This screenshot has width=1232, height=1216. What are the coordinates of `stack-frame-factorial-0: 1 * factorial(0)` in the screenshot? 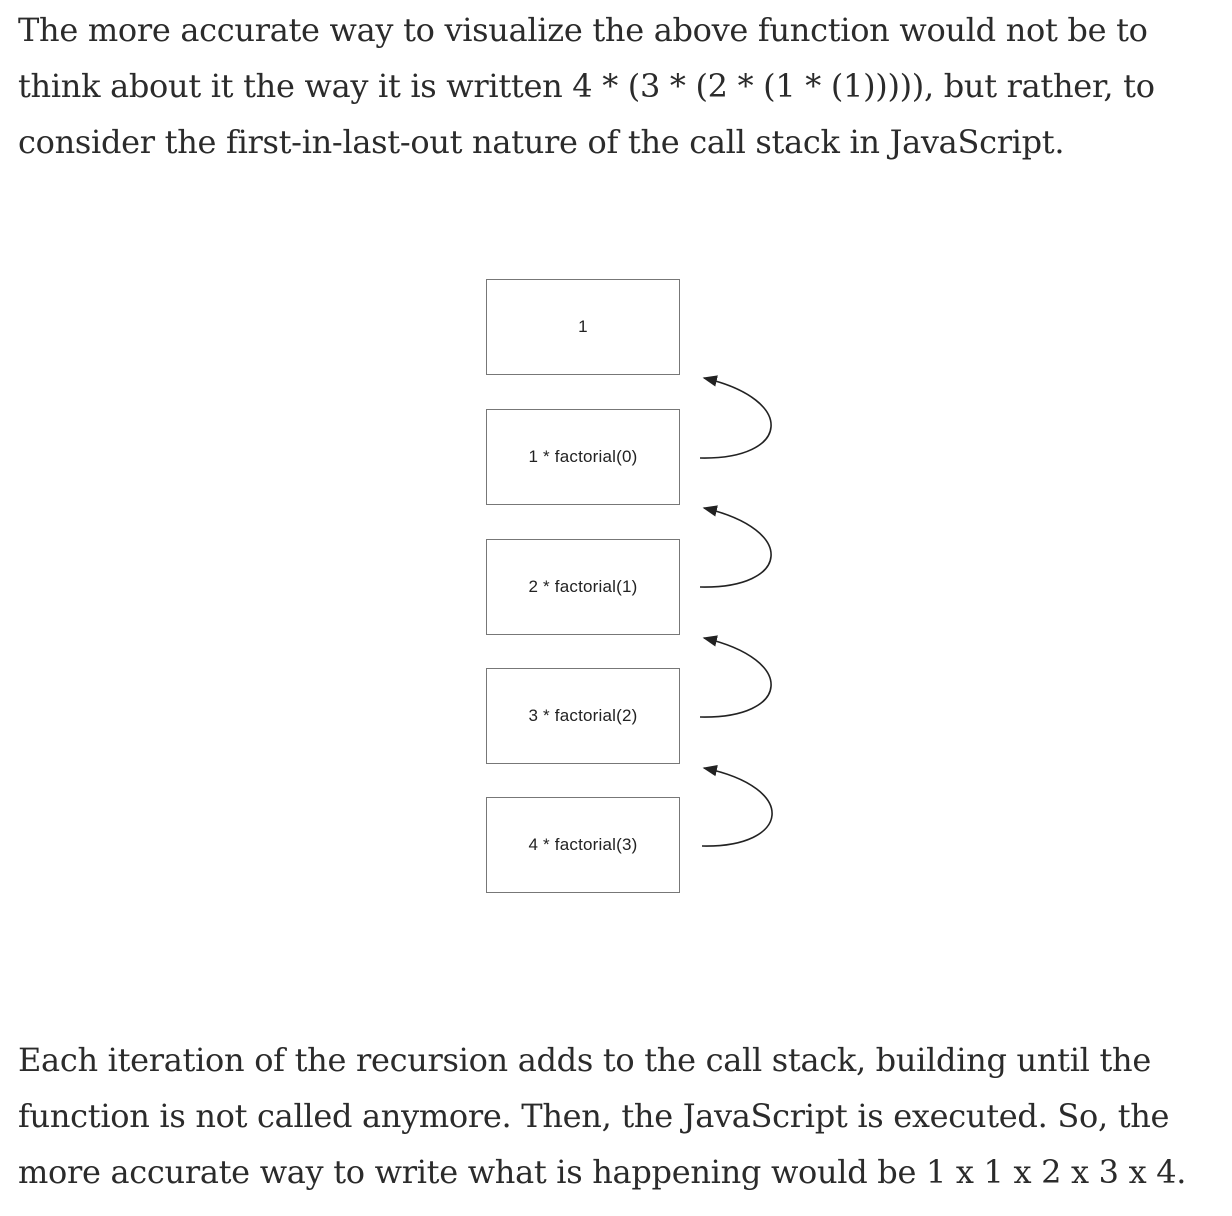 It's located at (583, 457).